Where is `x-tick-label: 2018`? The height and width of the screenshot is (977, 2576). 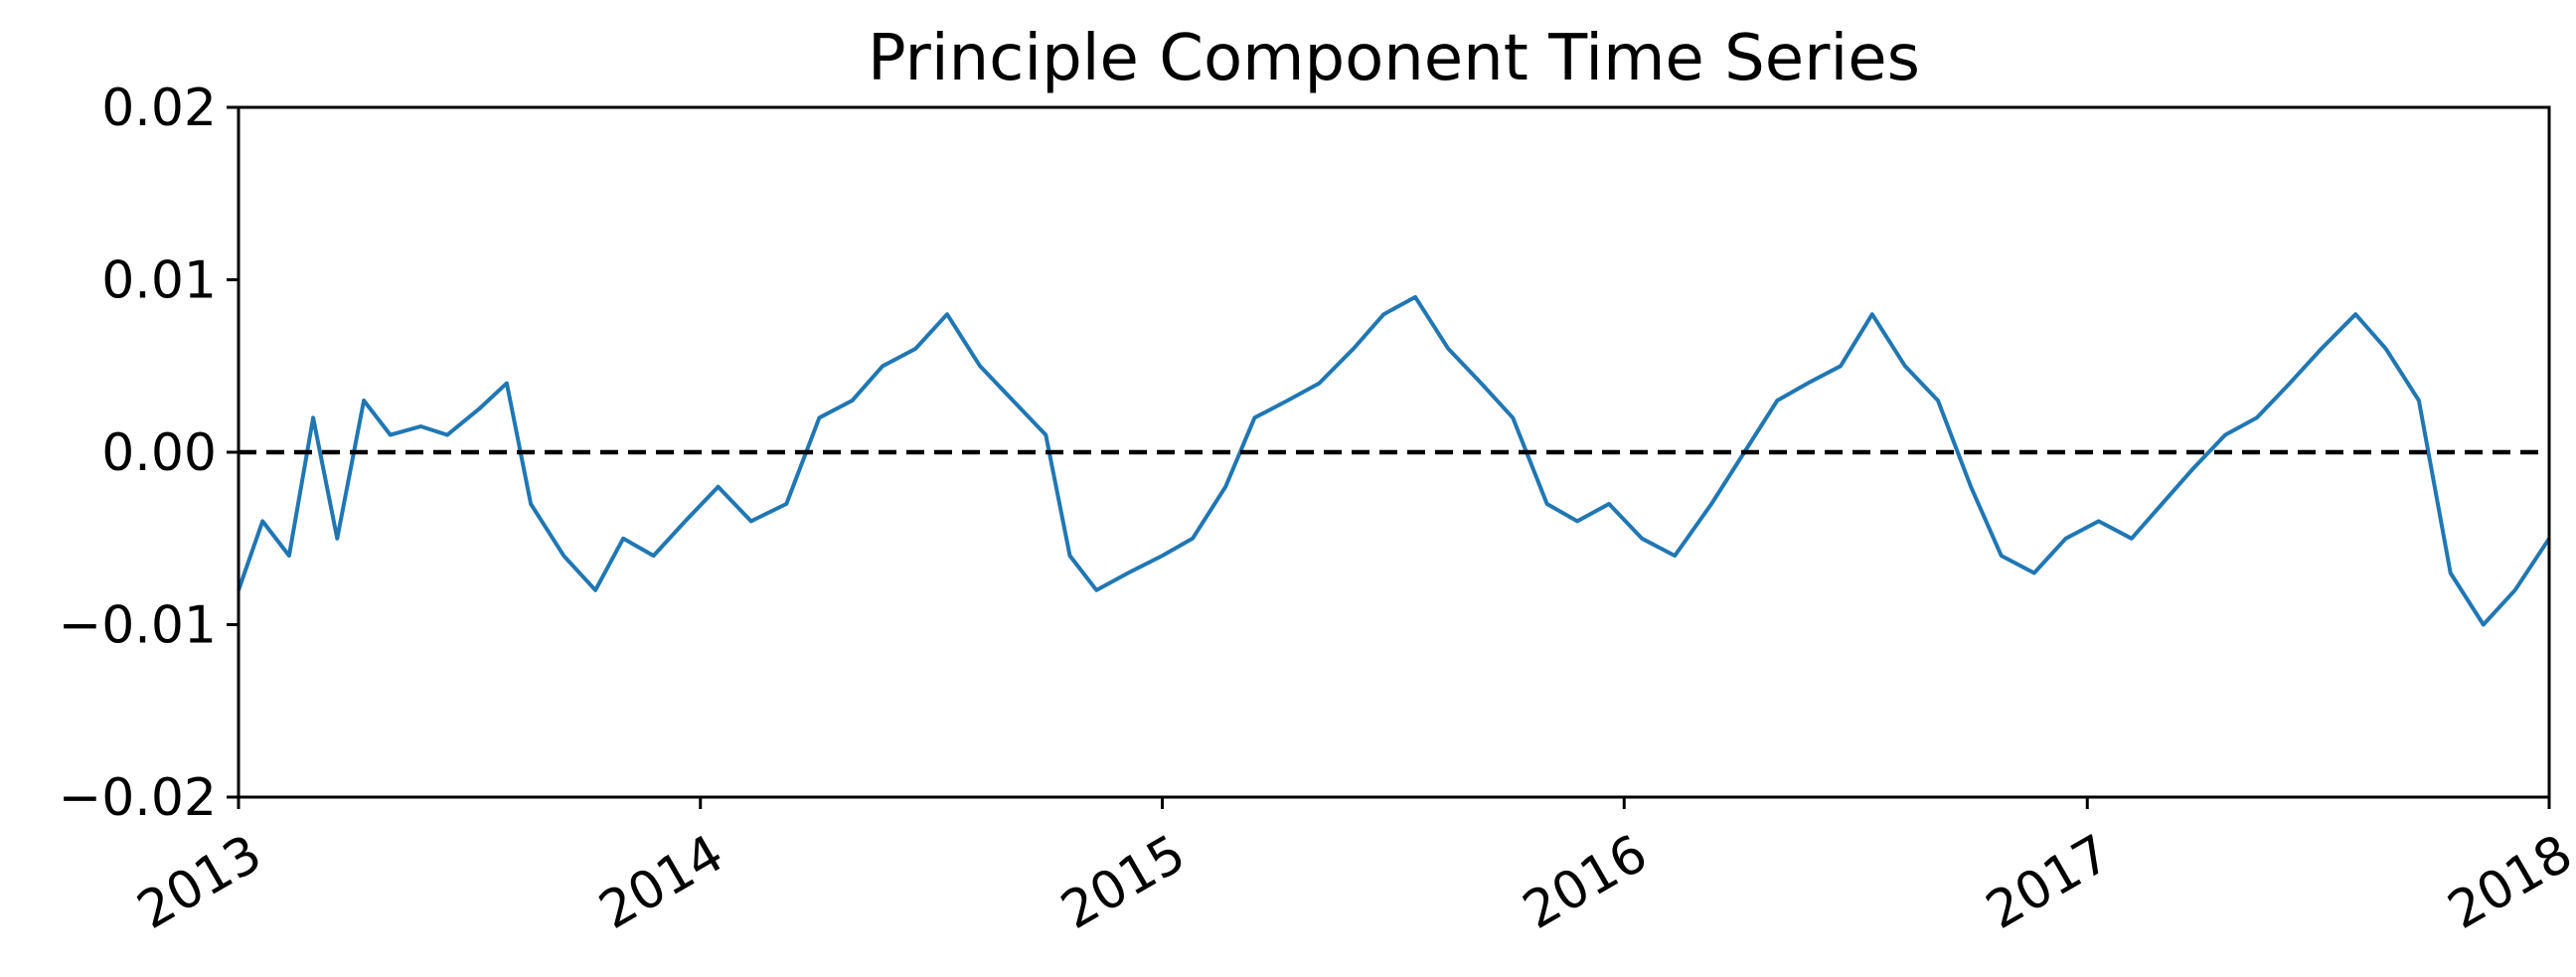 x-tick-label: 2018 is located at coordinates (2507, 882).